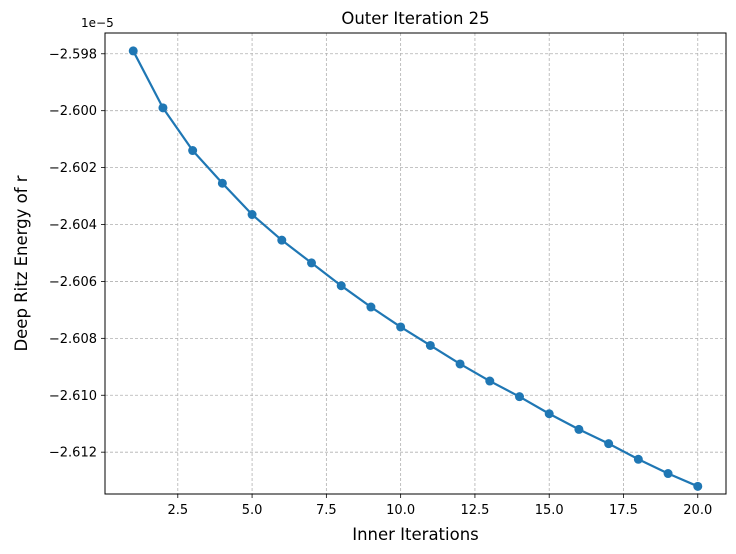 The width and height of the screenshot is (736, 554). I want to click on y-tick-label: −2.606, so click(73, 282).